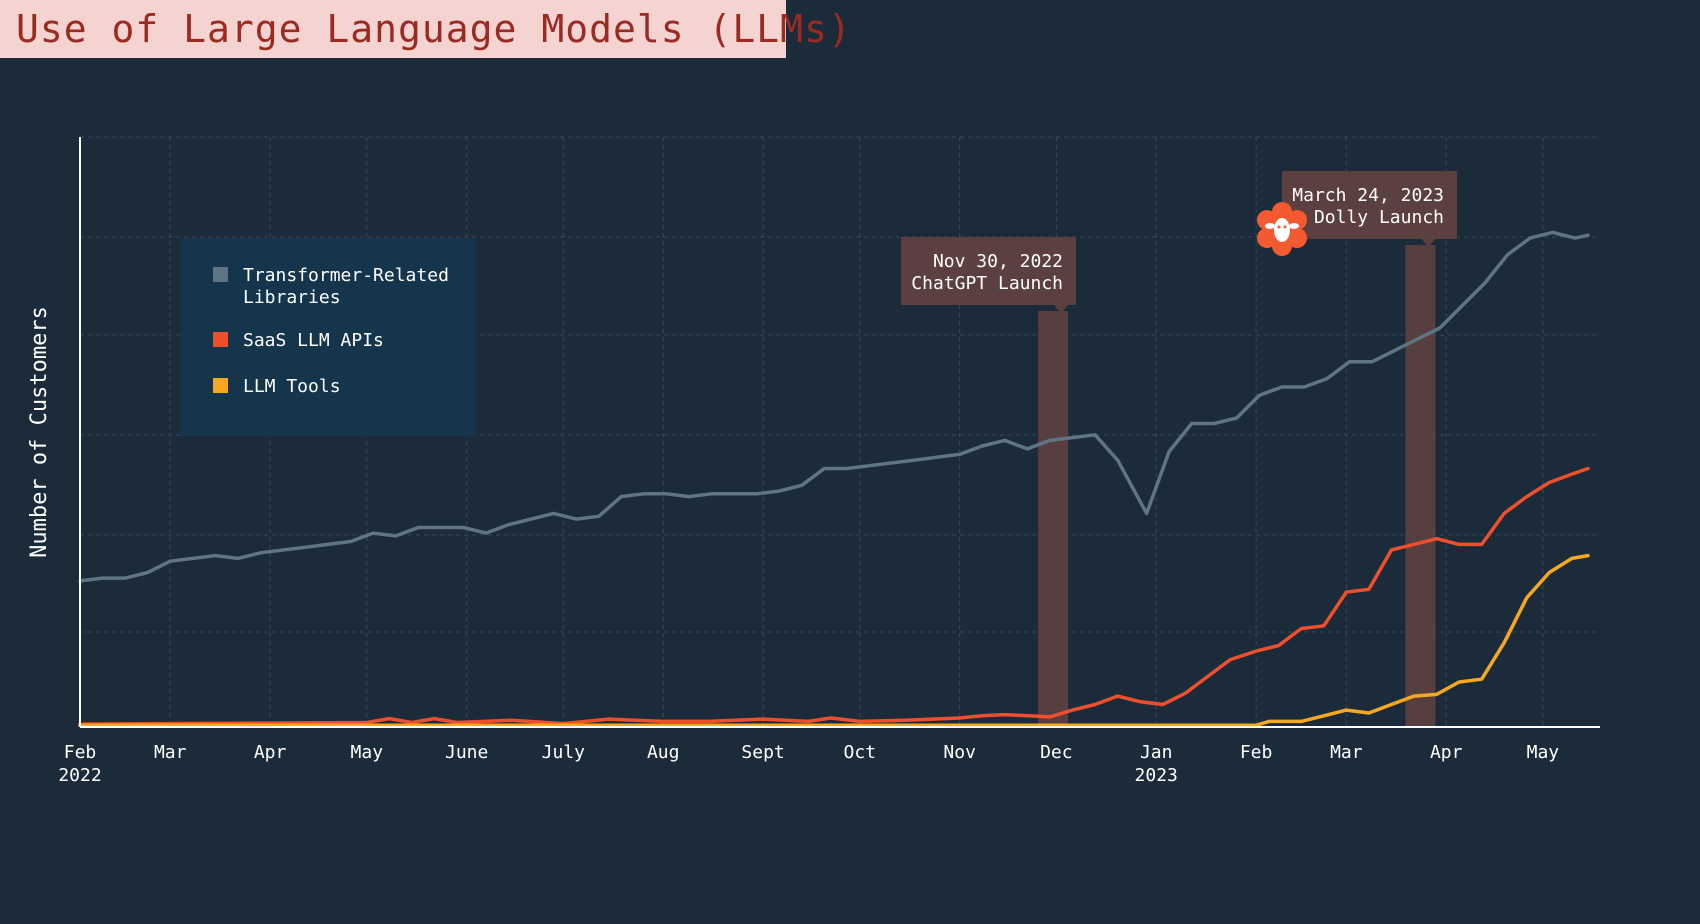 This screenshot has height=924, width=1700. What do you see at coordinates (313, 340) in the screenshot?
I see `legend-label: SaaS LLM APIs` at bounding box center [313, 340].